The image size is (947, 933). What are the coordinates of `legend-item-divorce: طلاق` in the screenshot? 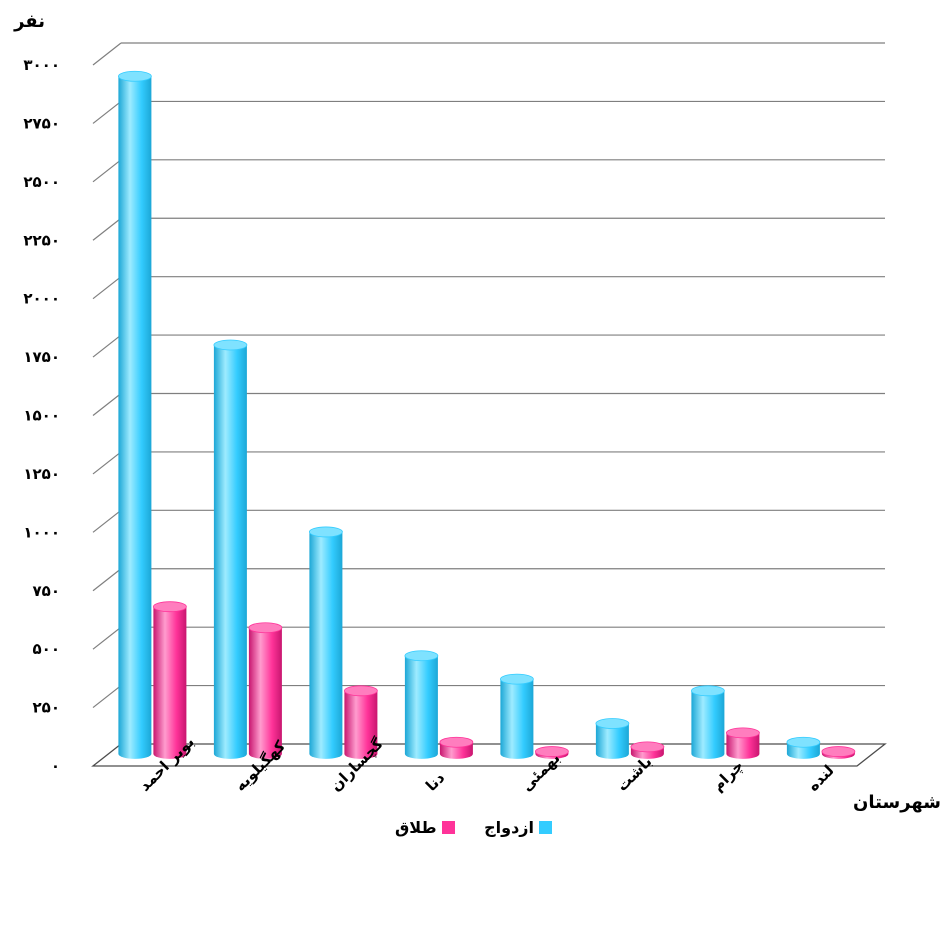 It's located at (425, 827).